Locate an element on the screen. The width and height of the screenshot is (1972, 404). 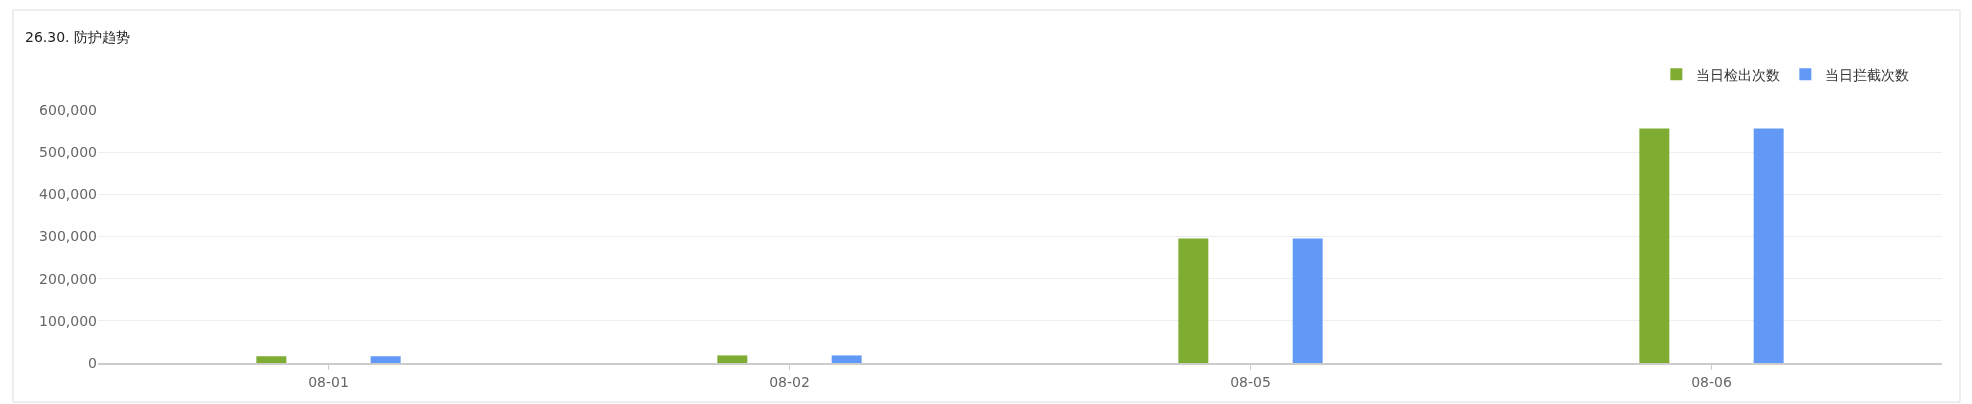
chart-title: 26.30. 防护趋势 is located at coordinates (77, 36).